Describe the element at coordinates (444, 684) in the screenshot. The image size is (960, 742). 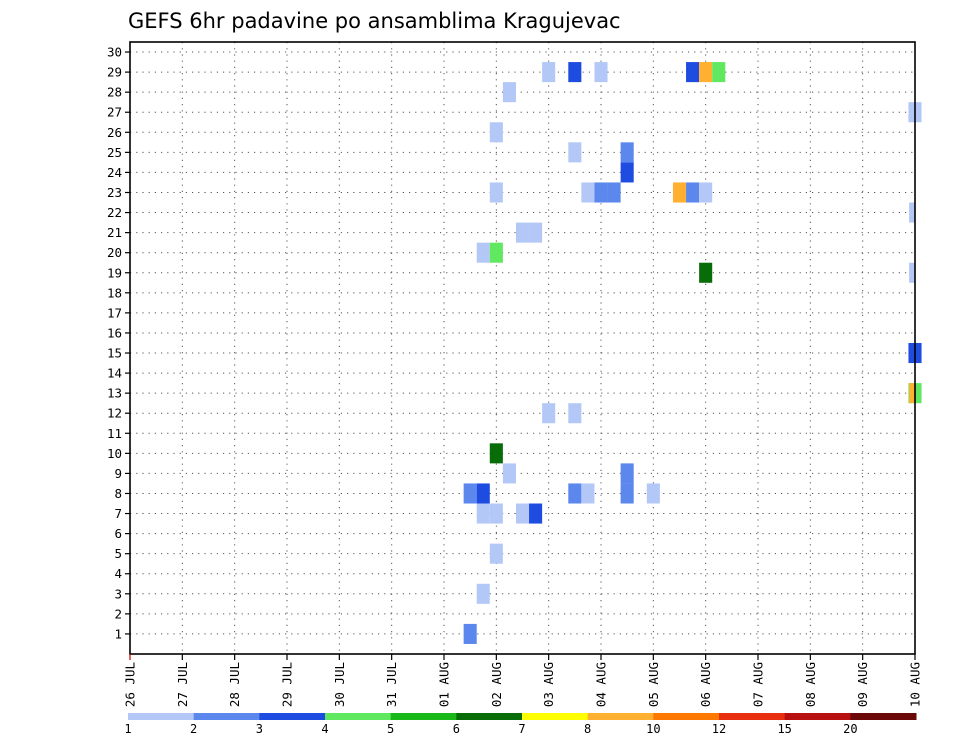
I see `x-tick-label: 01 AUG` at that location.